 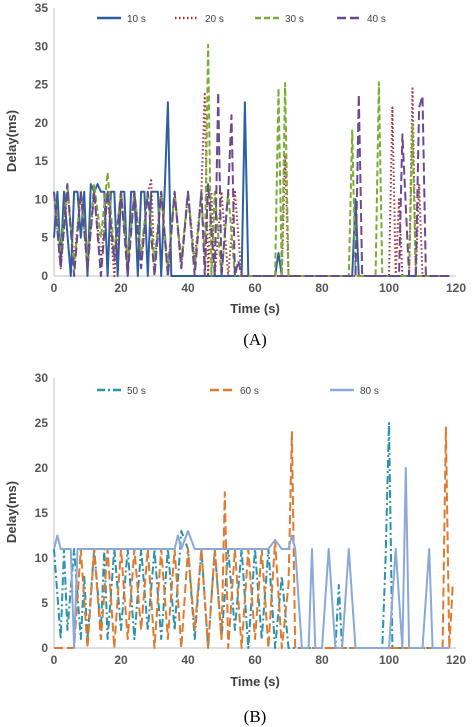 What do you see at coordinates (42, 378) in the screenshot?
I see `chart-b-y-tick-label: 30` at bounding box center [42, 378].